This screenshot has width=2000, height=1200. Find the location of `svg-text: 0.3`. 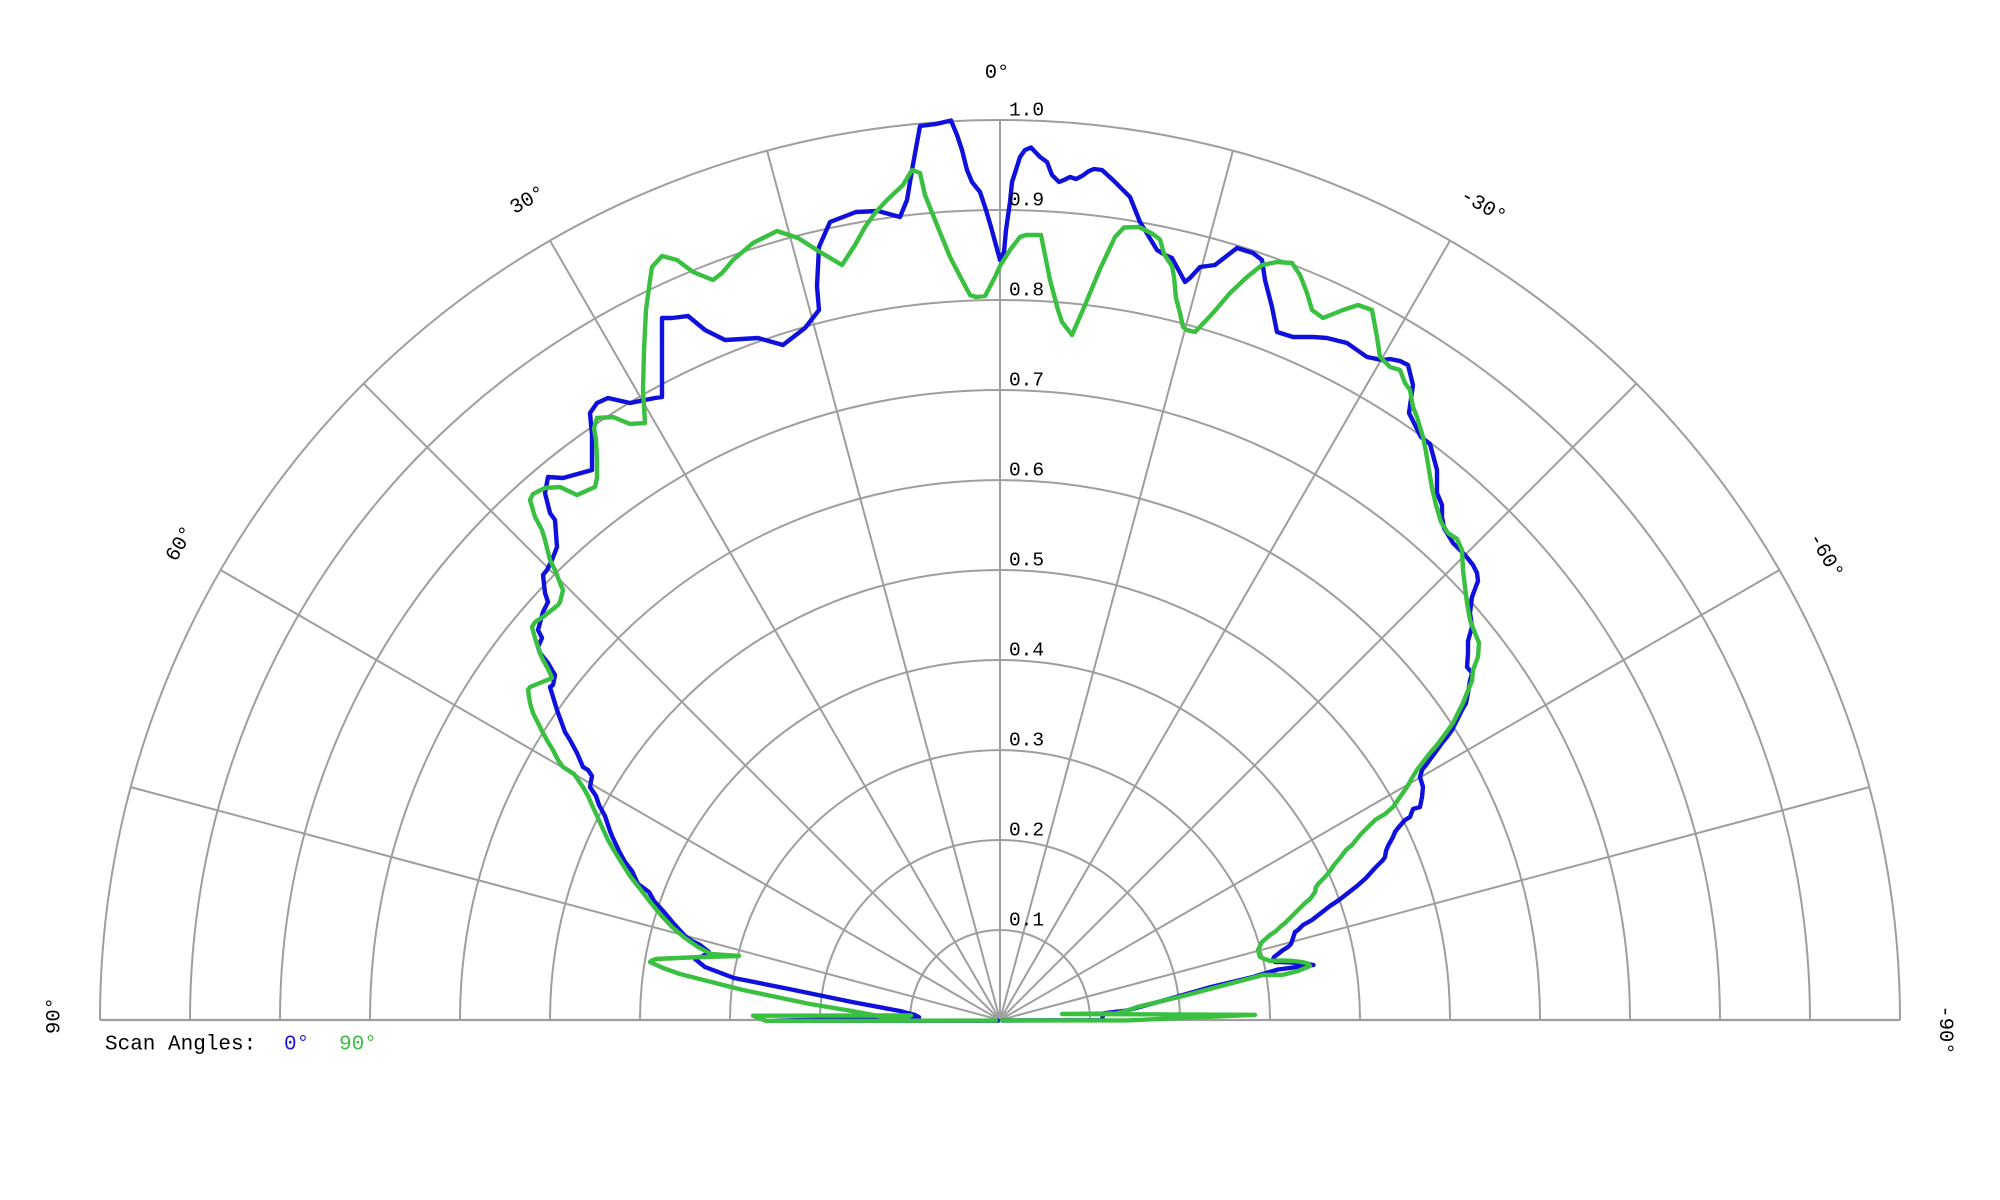

svg-text: 0.3 is located at coordinates (1026, 741).